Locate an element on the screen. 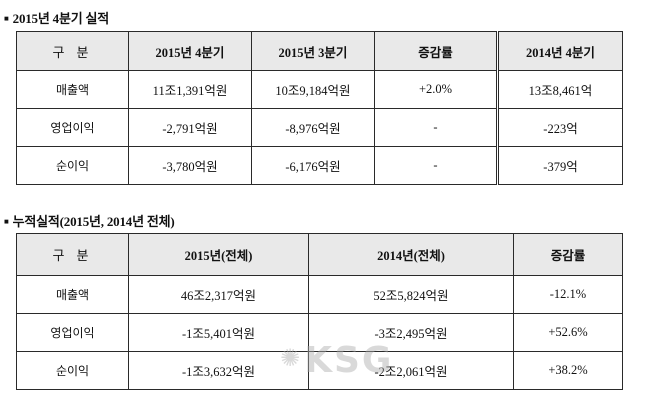  table-cell: -12.1% is located at coordinates (568, 294).